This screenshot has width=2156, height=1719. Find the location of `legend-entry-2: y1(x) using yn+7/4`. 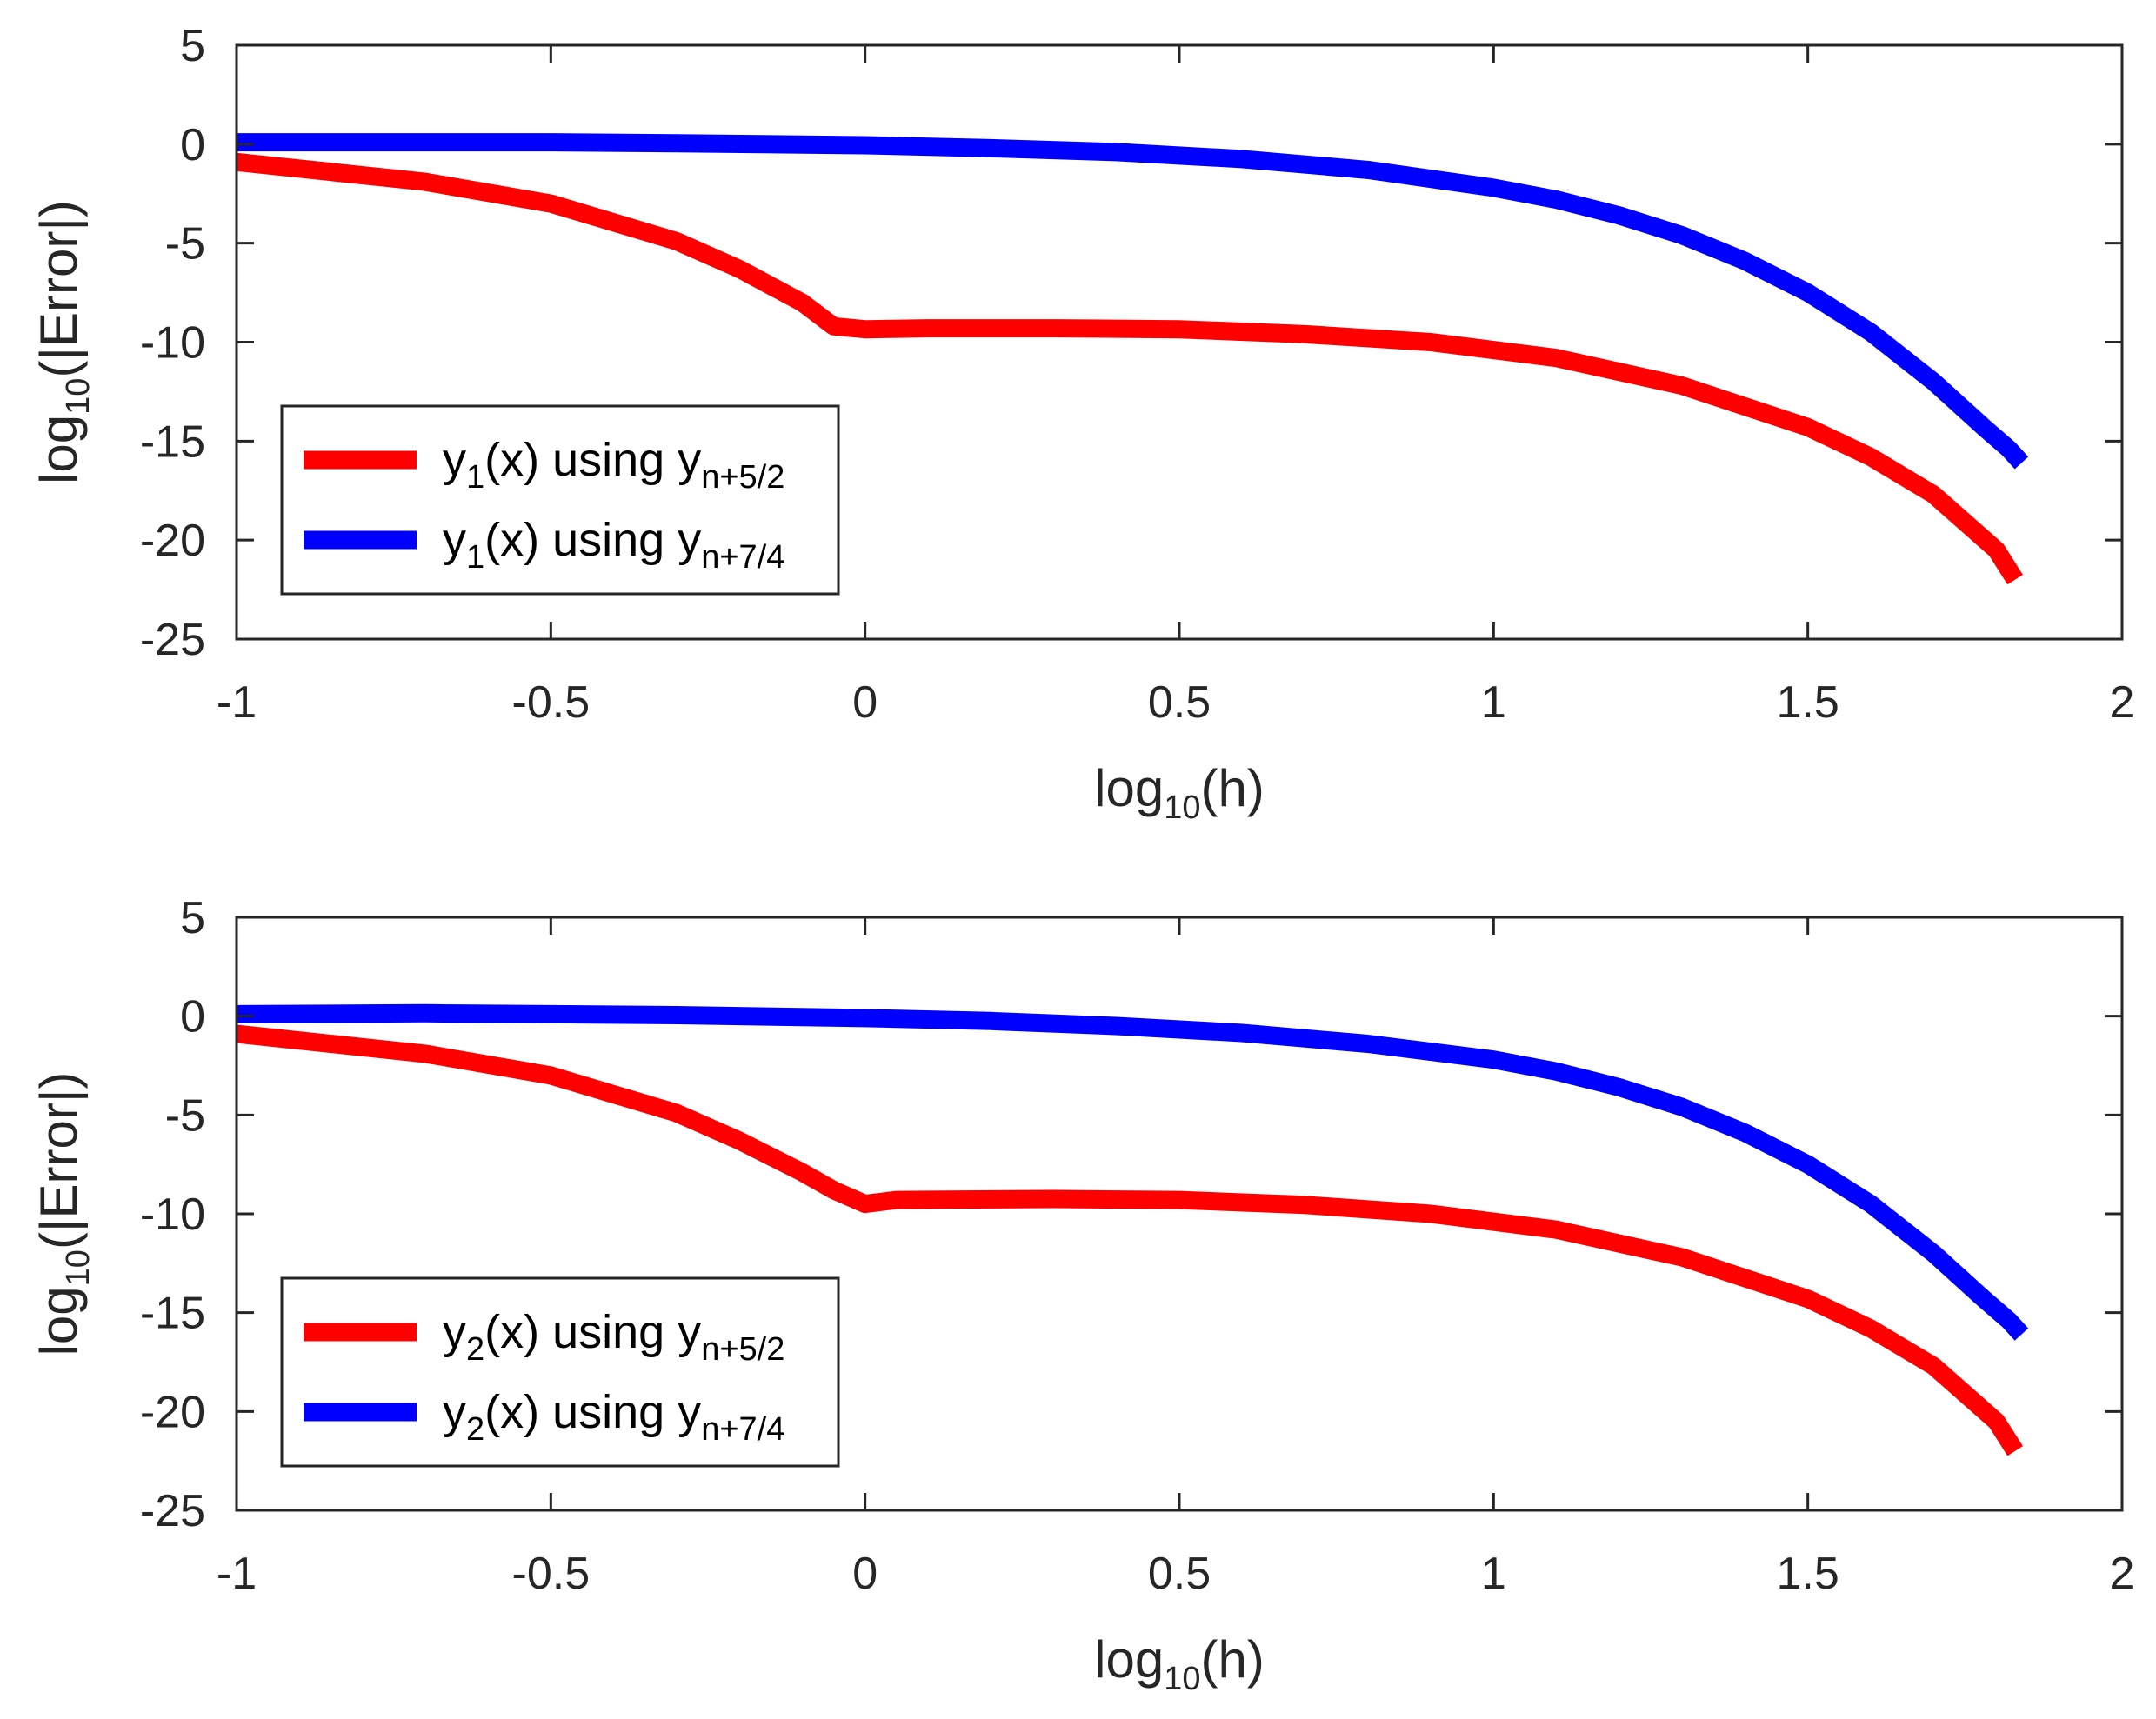

legend-entry-2: y1(x) using yn+7/4 is located at coordinates (613, 545).